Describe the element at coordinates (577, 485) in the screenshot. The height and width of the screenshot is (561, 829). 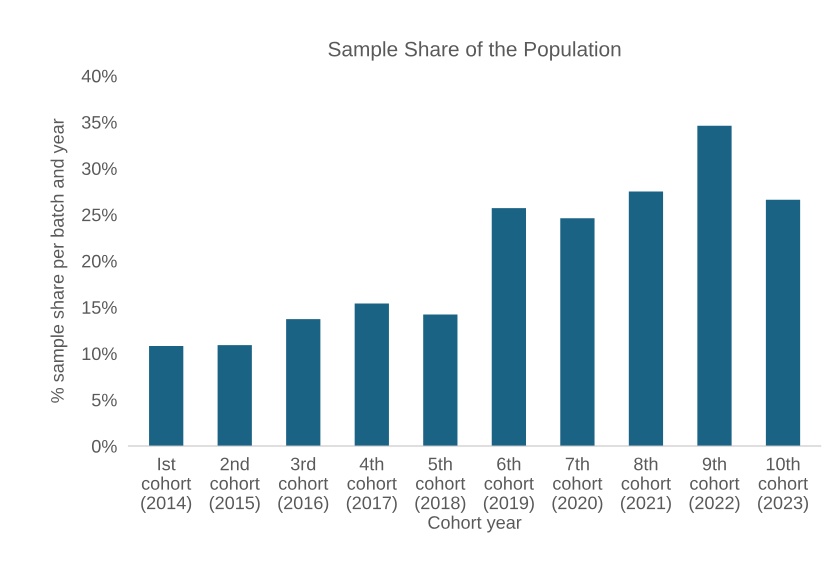
I see `x-tick-label: 7th cohort (2020)` at that location.